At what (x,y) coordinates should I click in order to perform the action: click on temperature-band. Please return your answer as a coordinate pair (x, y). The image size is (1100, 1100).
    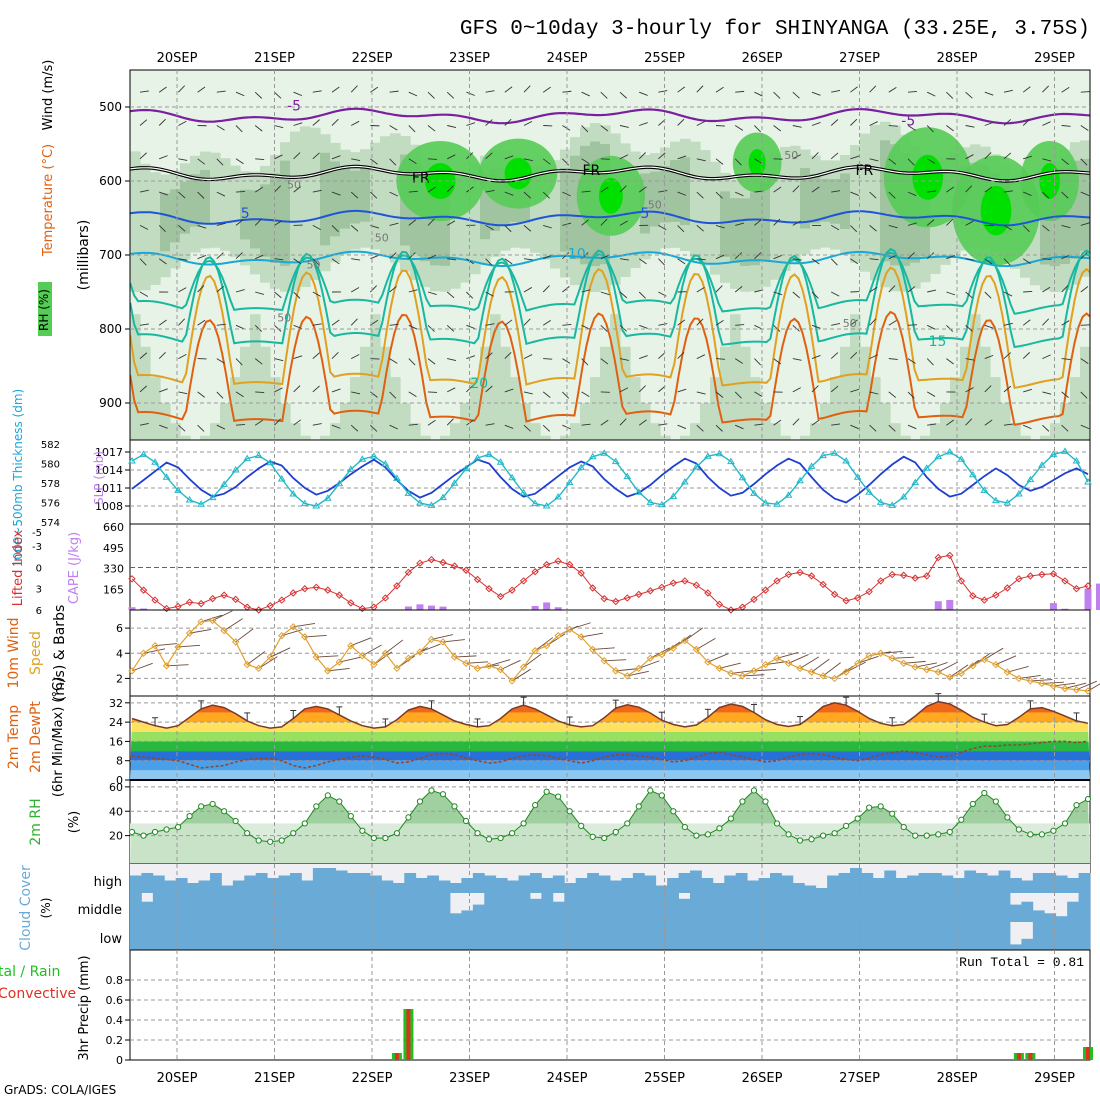
    Looking at the image, I should click on (610, 765).